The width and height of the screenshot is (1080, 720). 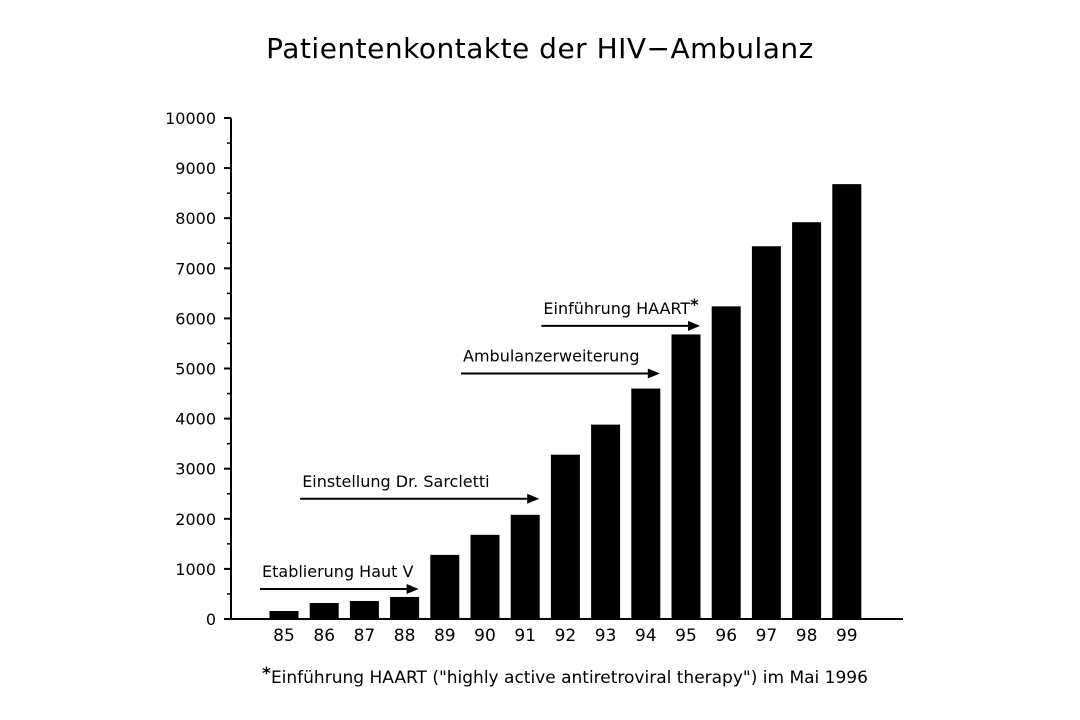 What do you see at coordinates (195, 218) in the screenshot?
I see `y-tick-label: 8000` at bounding box center [195, 218].